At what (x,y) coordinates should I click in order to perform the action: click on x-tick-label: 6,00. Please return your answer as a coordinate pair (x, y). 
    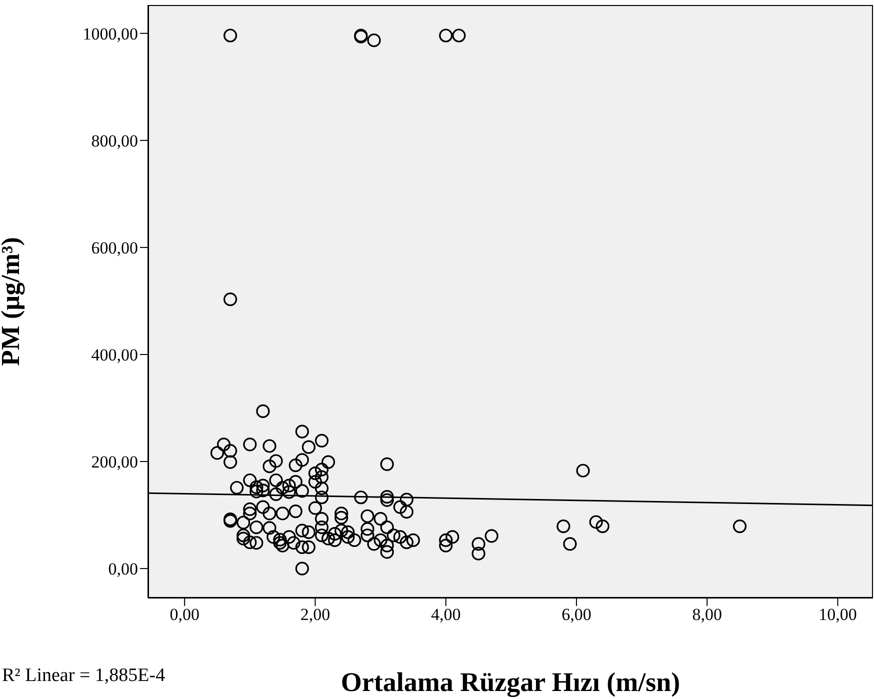
    Looking at the image, I should click on (577, 614).